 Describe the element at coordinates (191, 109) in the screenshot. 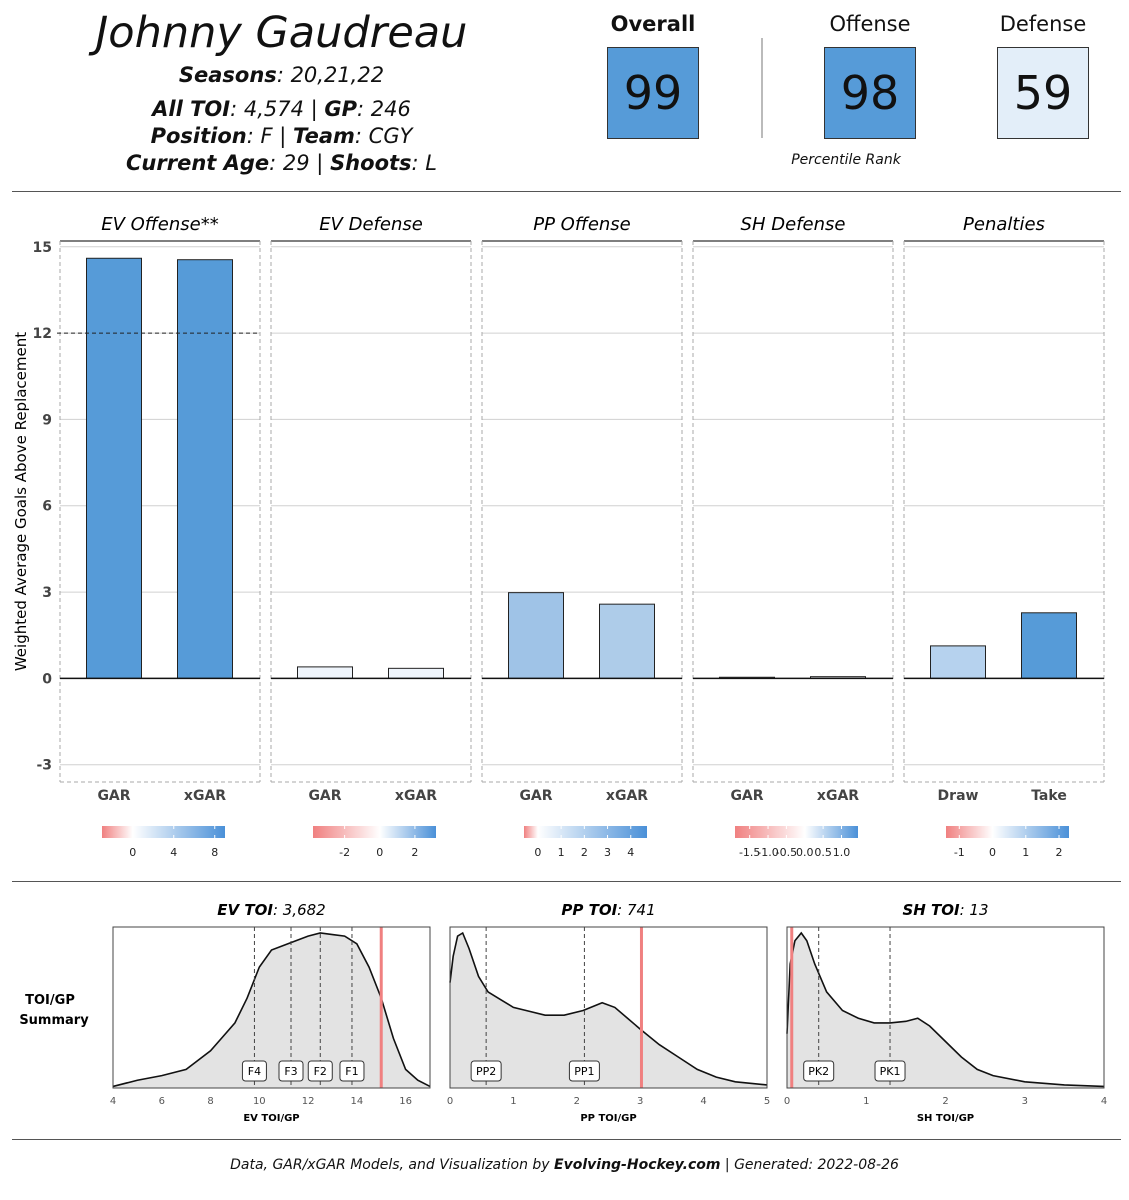

I see `toi-label: All TOI` at that location.